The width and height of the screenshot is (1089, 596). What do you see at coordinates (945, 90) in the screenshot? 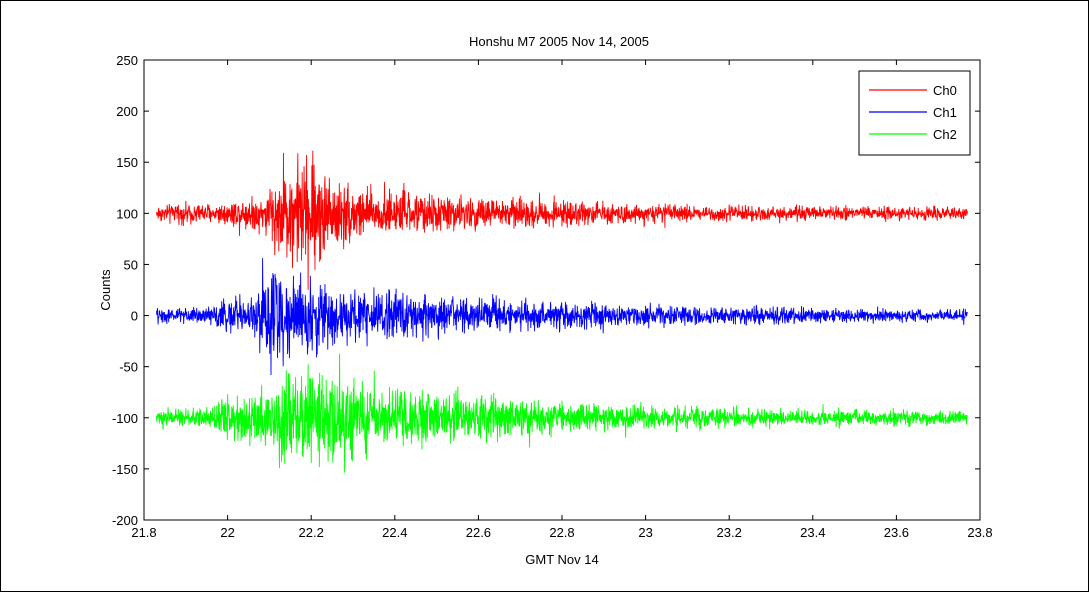
I see `legend-label-ch0: Ch0` at bounding box center [945, 90].